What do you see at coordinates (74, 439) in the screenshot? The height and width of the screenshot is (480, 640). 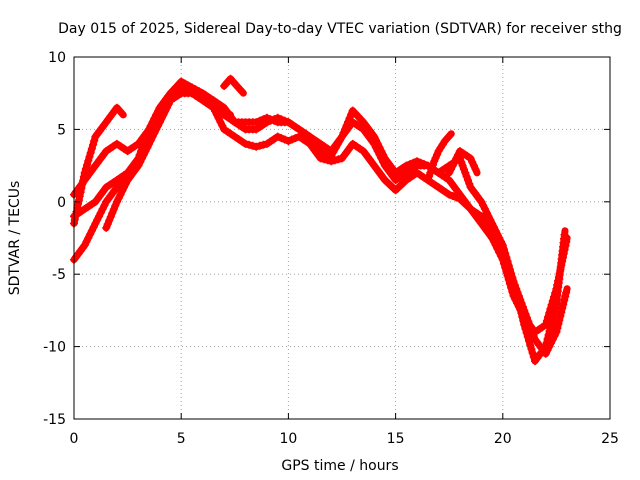 I see `x-tick-label: 0` at bounding box center [74, 439].